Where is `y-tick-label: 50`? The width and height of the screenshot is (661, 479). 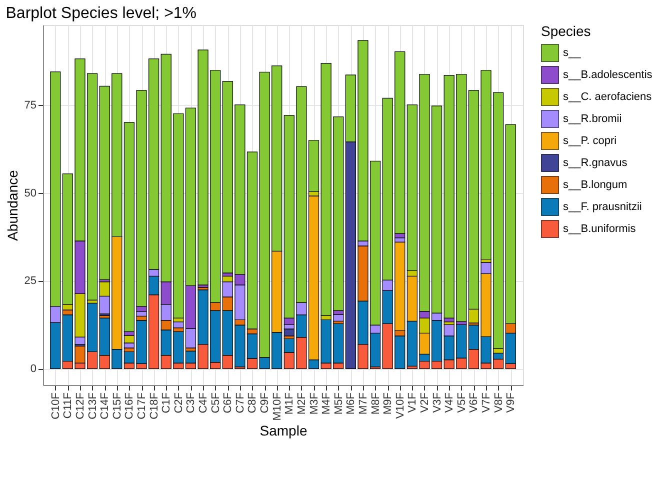
y-tick-label: 50 is located at coordinates (30, 193).